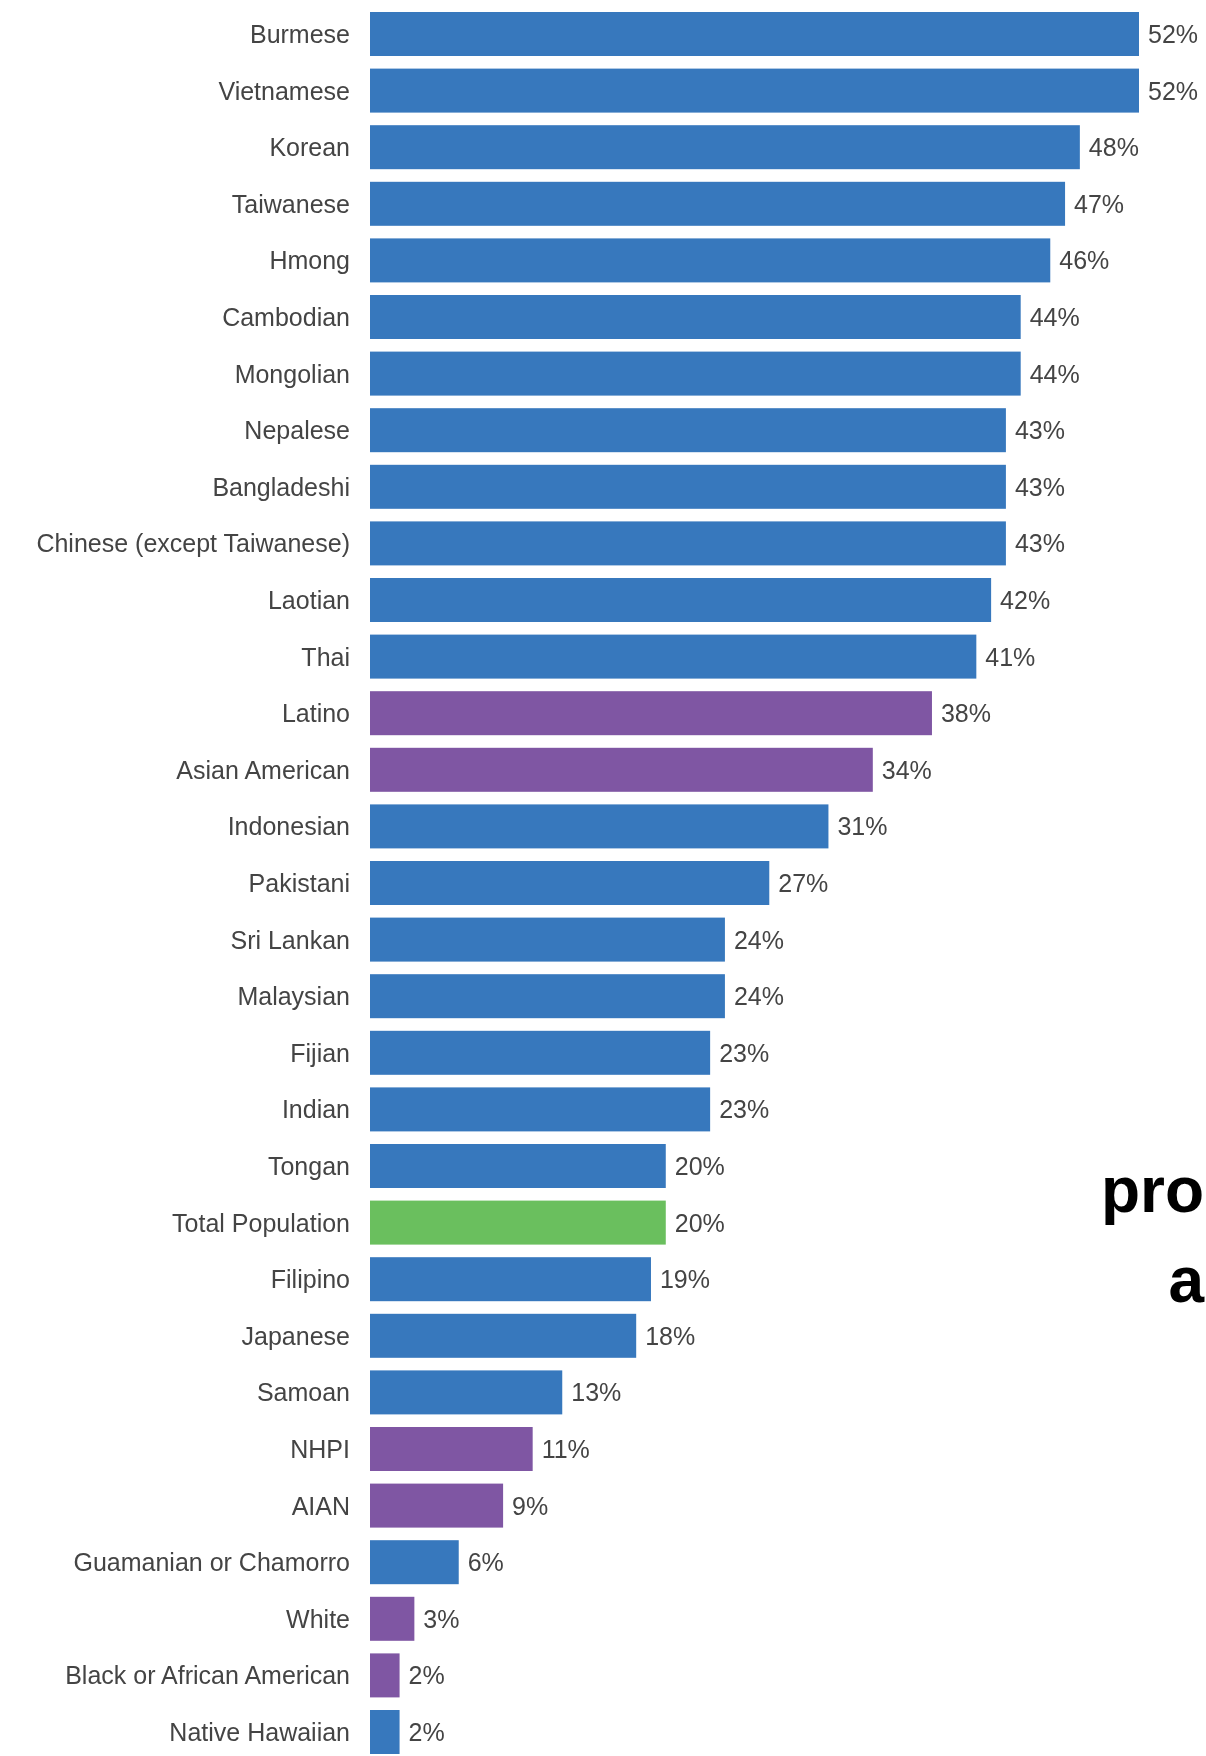 The width and height of the screenshot is (1206, 1756). I want to click on data-label: 11%, so click(565, 1449).